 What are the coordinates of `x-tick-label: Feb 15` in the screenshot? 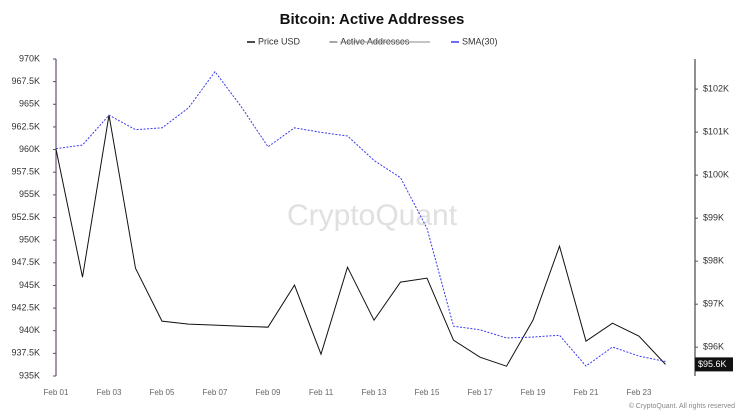 It's located at (427, 392).